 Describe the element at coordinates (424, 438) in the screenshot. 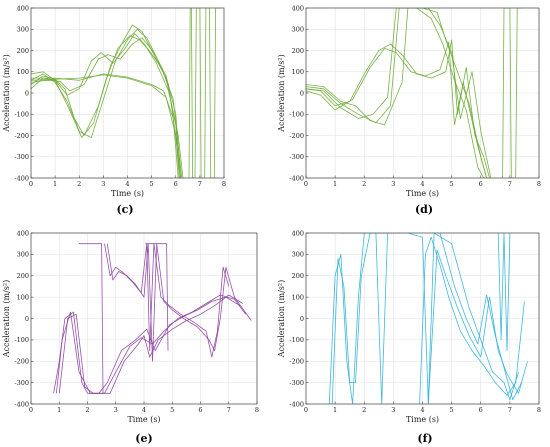

I see `panel-caption: (f)` at that location.